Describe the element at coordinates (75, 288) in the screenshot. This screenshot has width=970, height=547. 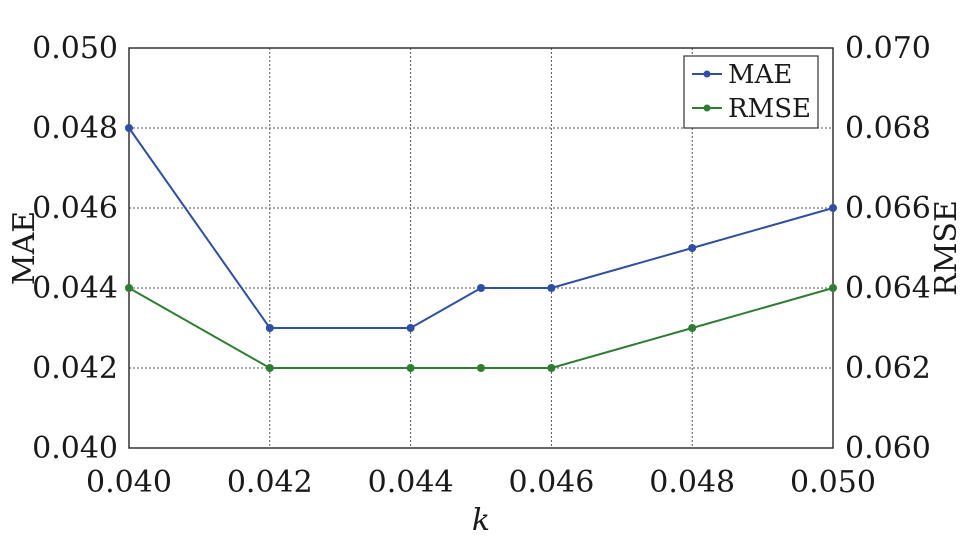
I see `y-left-tick-label: 0.044` at that location.